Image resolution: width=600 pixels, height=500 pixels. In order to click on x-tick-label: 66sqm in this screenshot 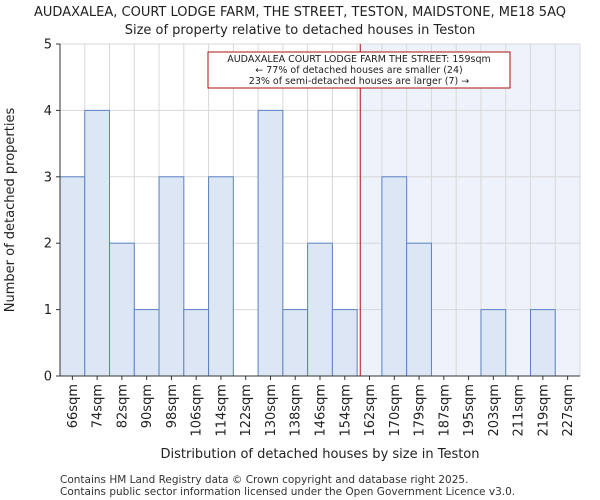, I will do `click(73, 406)`.